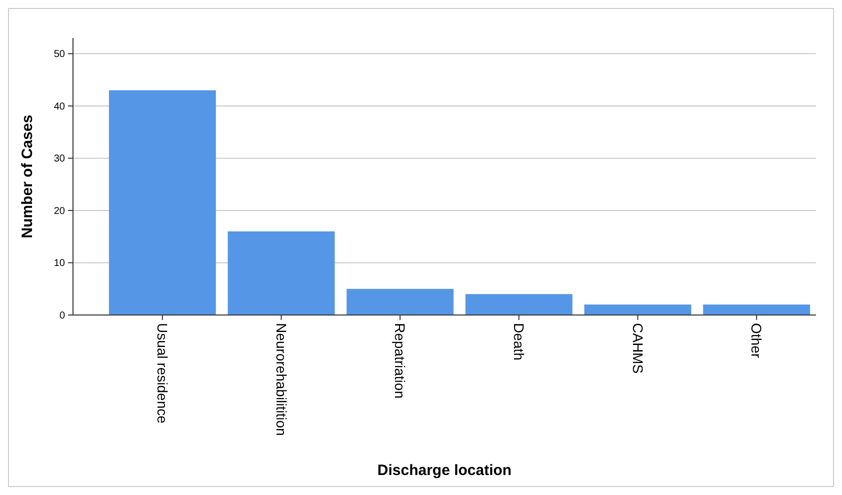  What do you see at coordinates (60, 106) in the screenshot?
I see `y-tick-label: 40` at bounding box center [60, 106].